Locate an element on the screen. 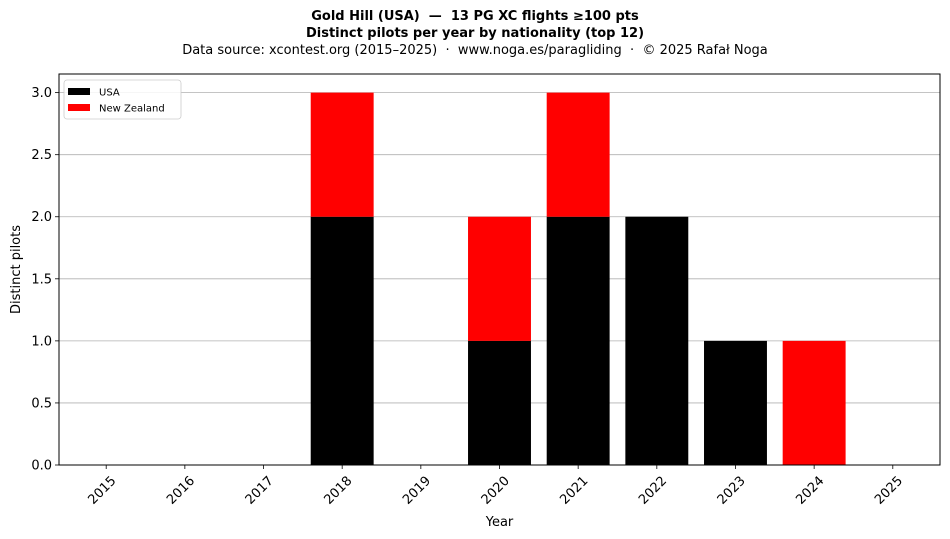  bar-new-zealand-2024 is located at coordinates (814, 402).